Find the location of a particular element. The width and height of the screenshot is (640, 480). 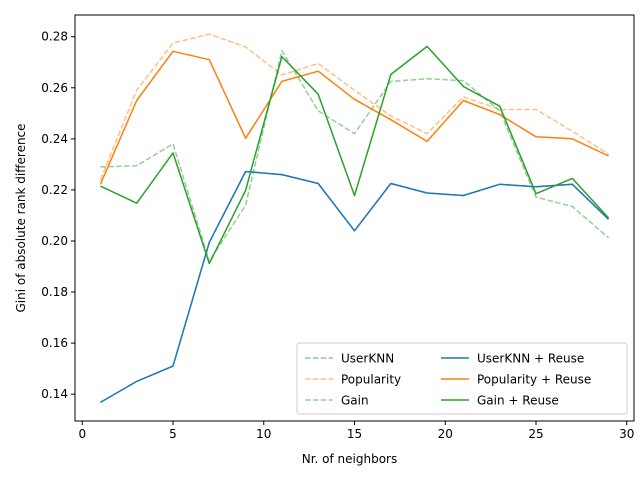

x-tick-label: 30 is located at coordinates (626, 434).